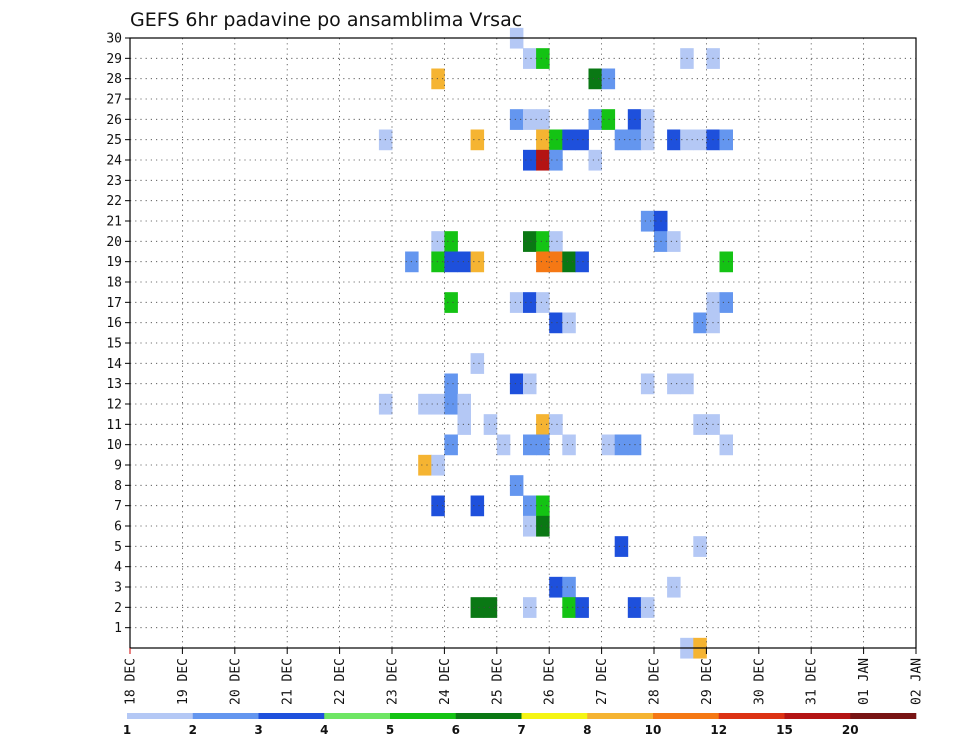 The width and height of the screenshot is (960, 742). I want to click on x-tick-label: 23 DEC, so click(393, 681).